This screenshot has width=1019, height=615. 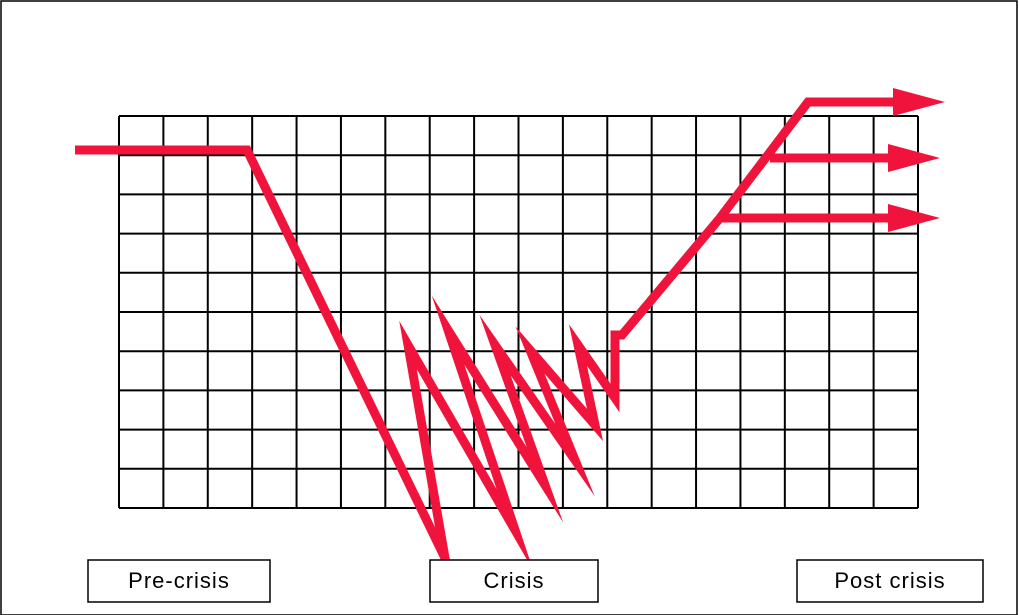 I want to click on phase-label: Pre-crisis, so click(x=179, y=580).